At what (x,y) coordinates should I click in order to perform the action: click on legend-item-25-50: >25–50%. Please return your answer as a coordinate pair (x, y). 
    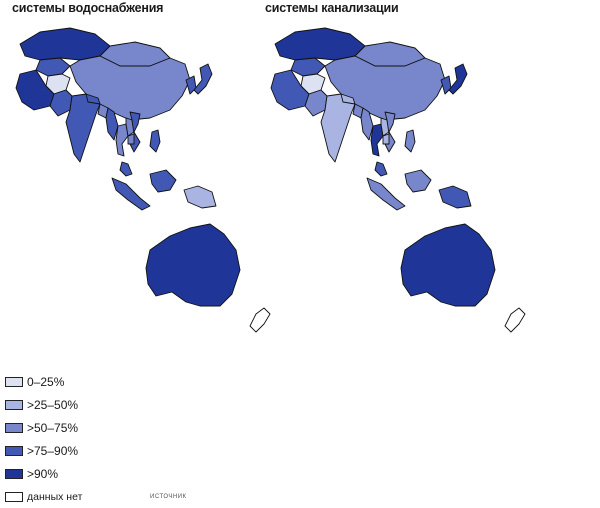
    Looking at the image, I should click on (43, 404).